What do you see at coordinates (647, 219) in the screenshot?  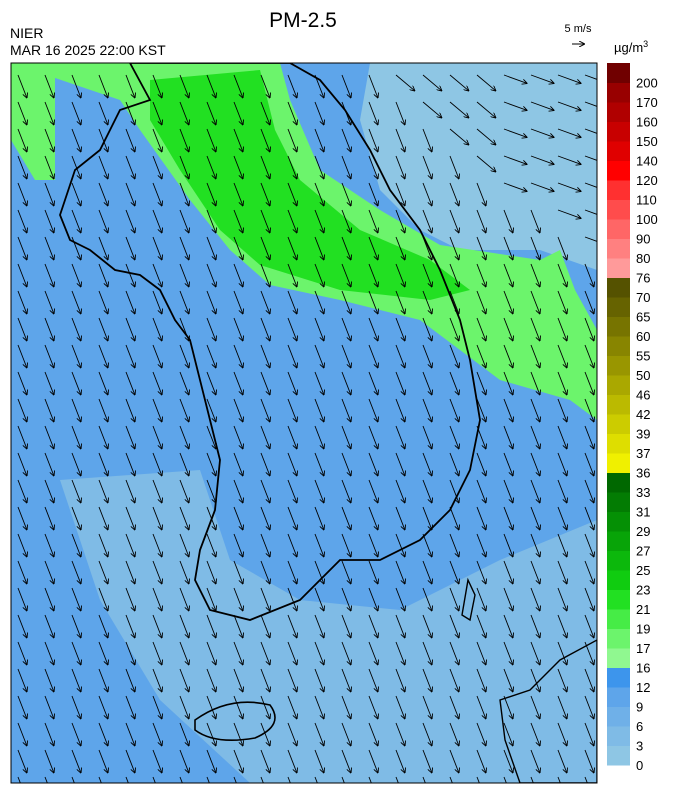 I see `colorbar-label: 100` at bounding box center [647, 219].